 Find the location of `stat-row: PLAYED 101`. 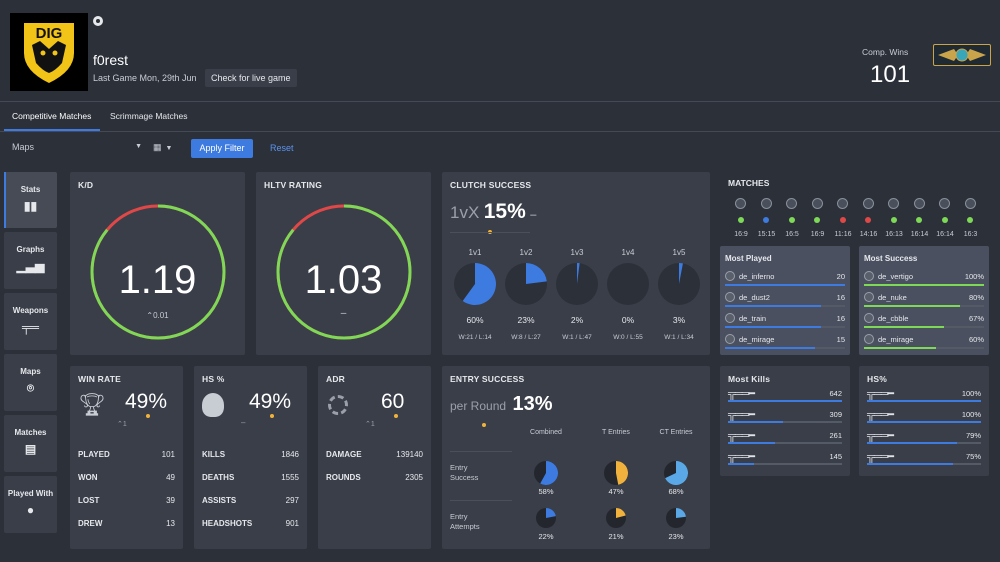

stat-row: PLAYED 101 is located at coordinates (126, 456).